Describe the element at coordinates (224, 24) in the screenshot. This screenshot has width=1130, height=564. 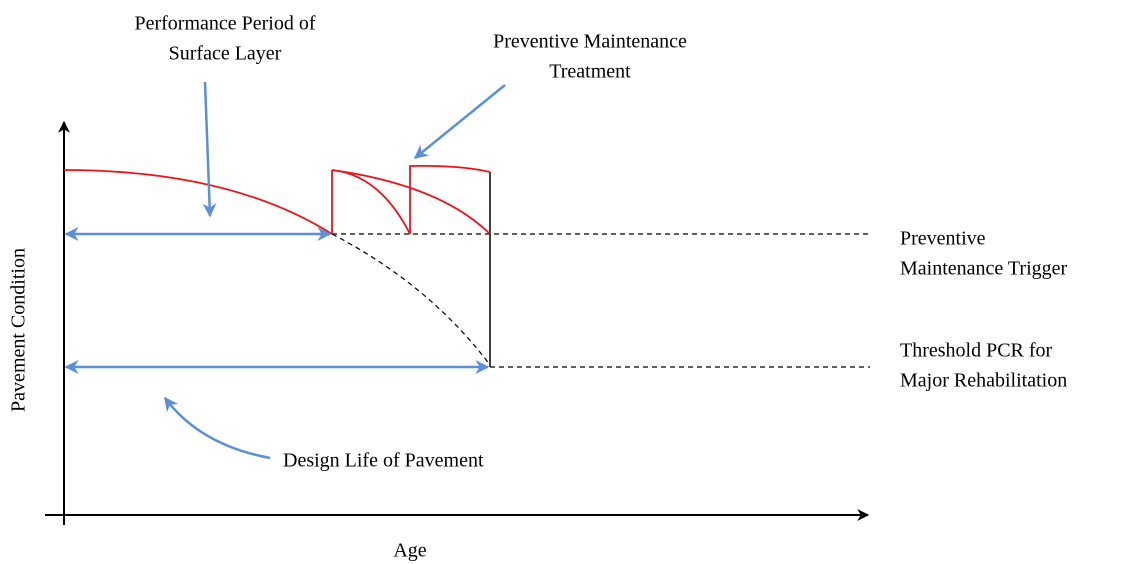
I see `annotation: Performance Period of` at that location.